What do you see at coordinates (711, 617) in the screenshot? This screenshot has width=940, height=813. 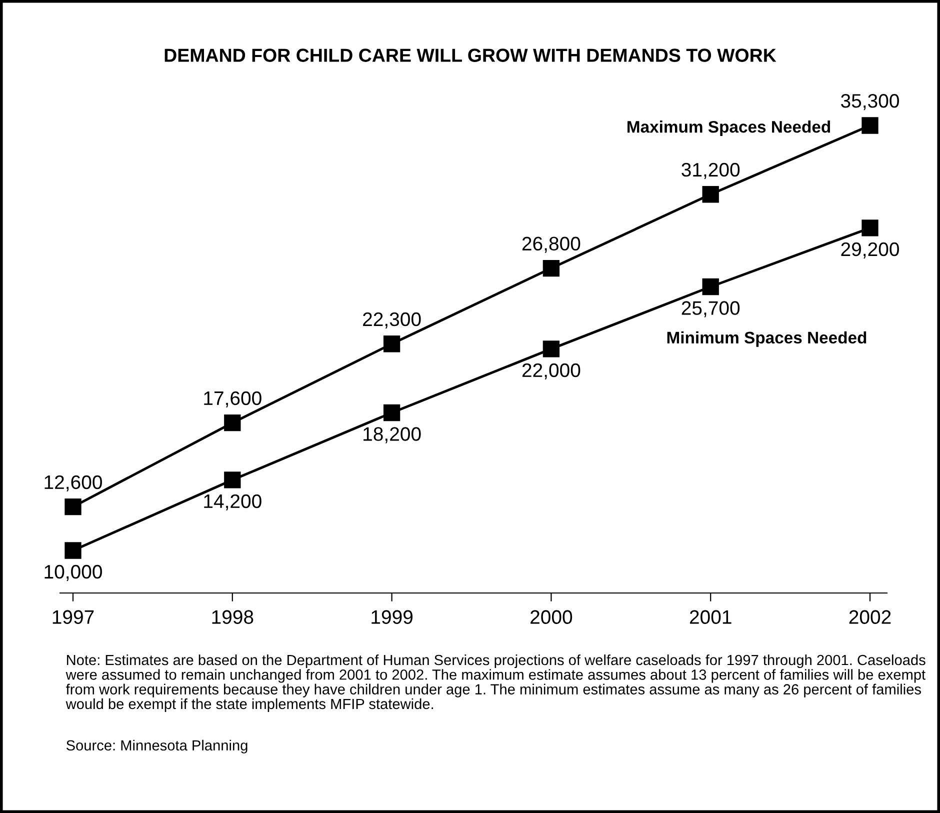 I see `x-tick-label: 2001` at bounding box center [711, 617].